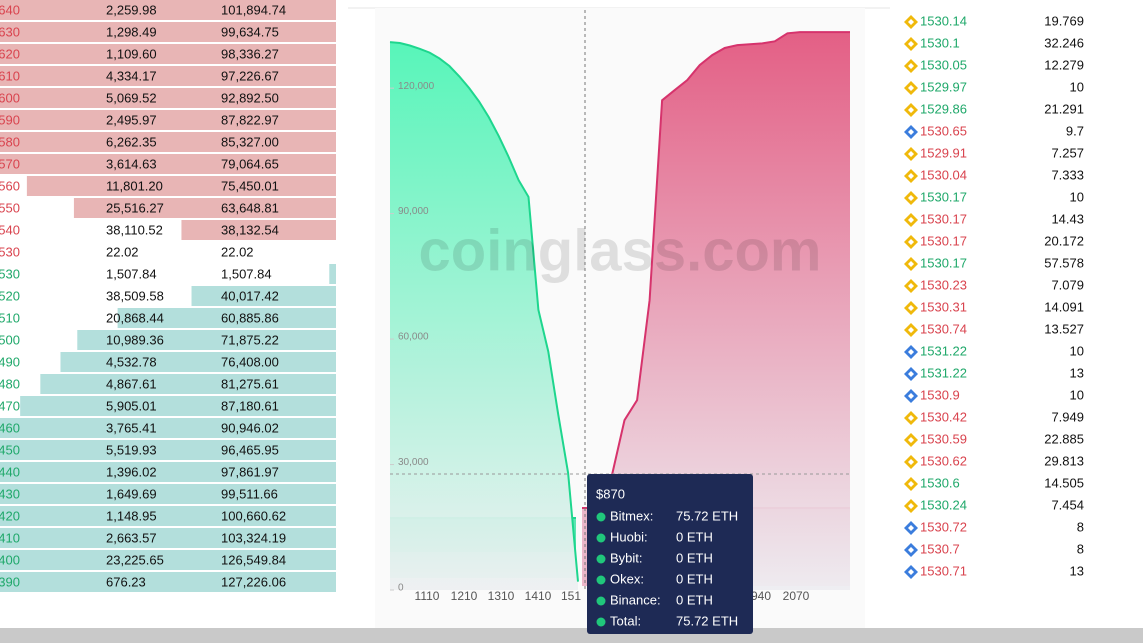  I want to click on trade-price: 1531.22, so click(943, 372).